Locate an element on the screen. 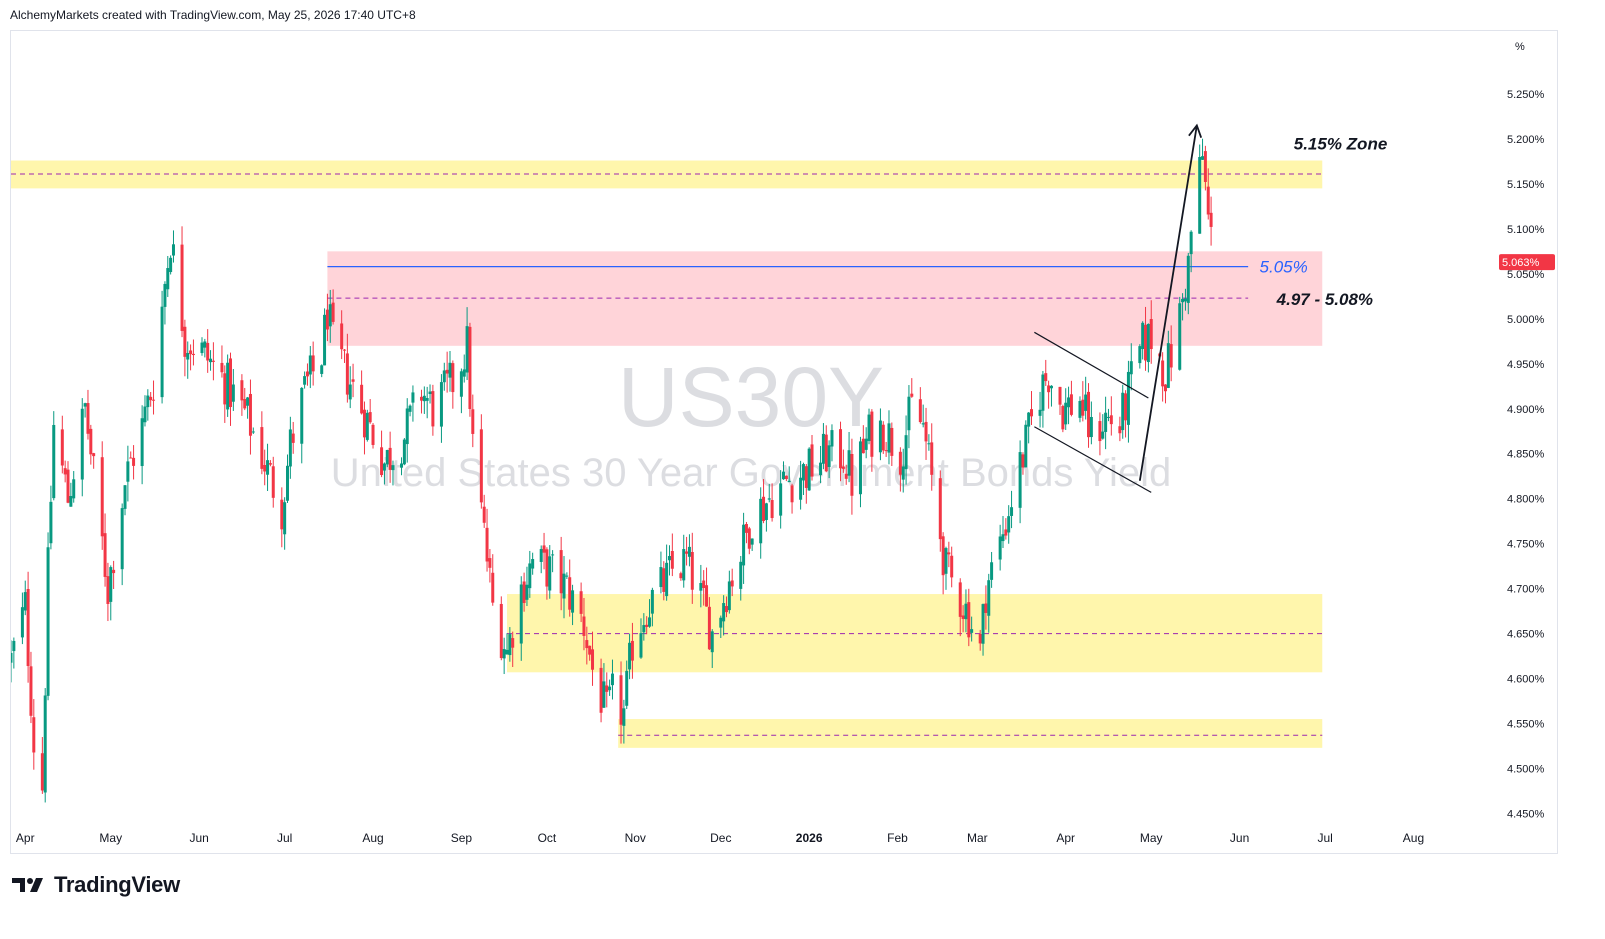  flag-lower-line is located at coordinates (1093, 459).